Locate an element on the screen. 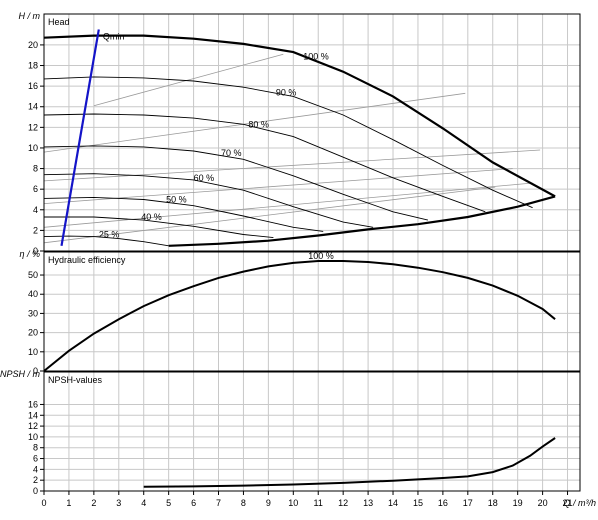 The image size is (598, 520). x-tick-label: 14 is located at coordinates (393, 503).